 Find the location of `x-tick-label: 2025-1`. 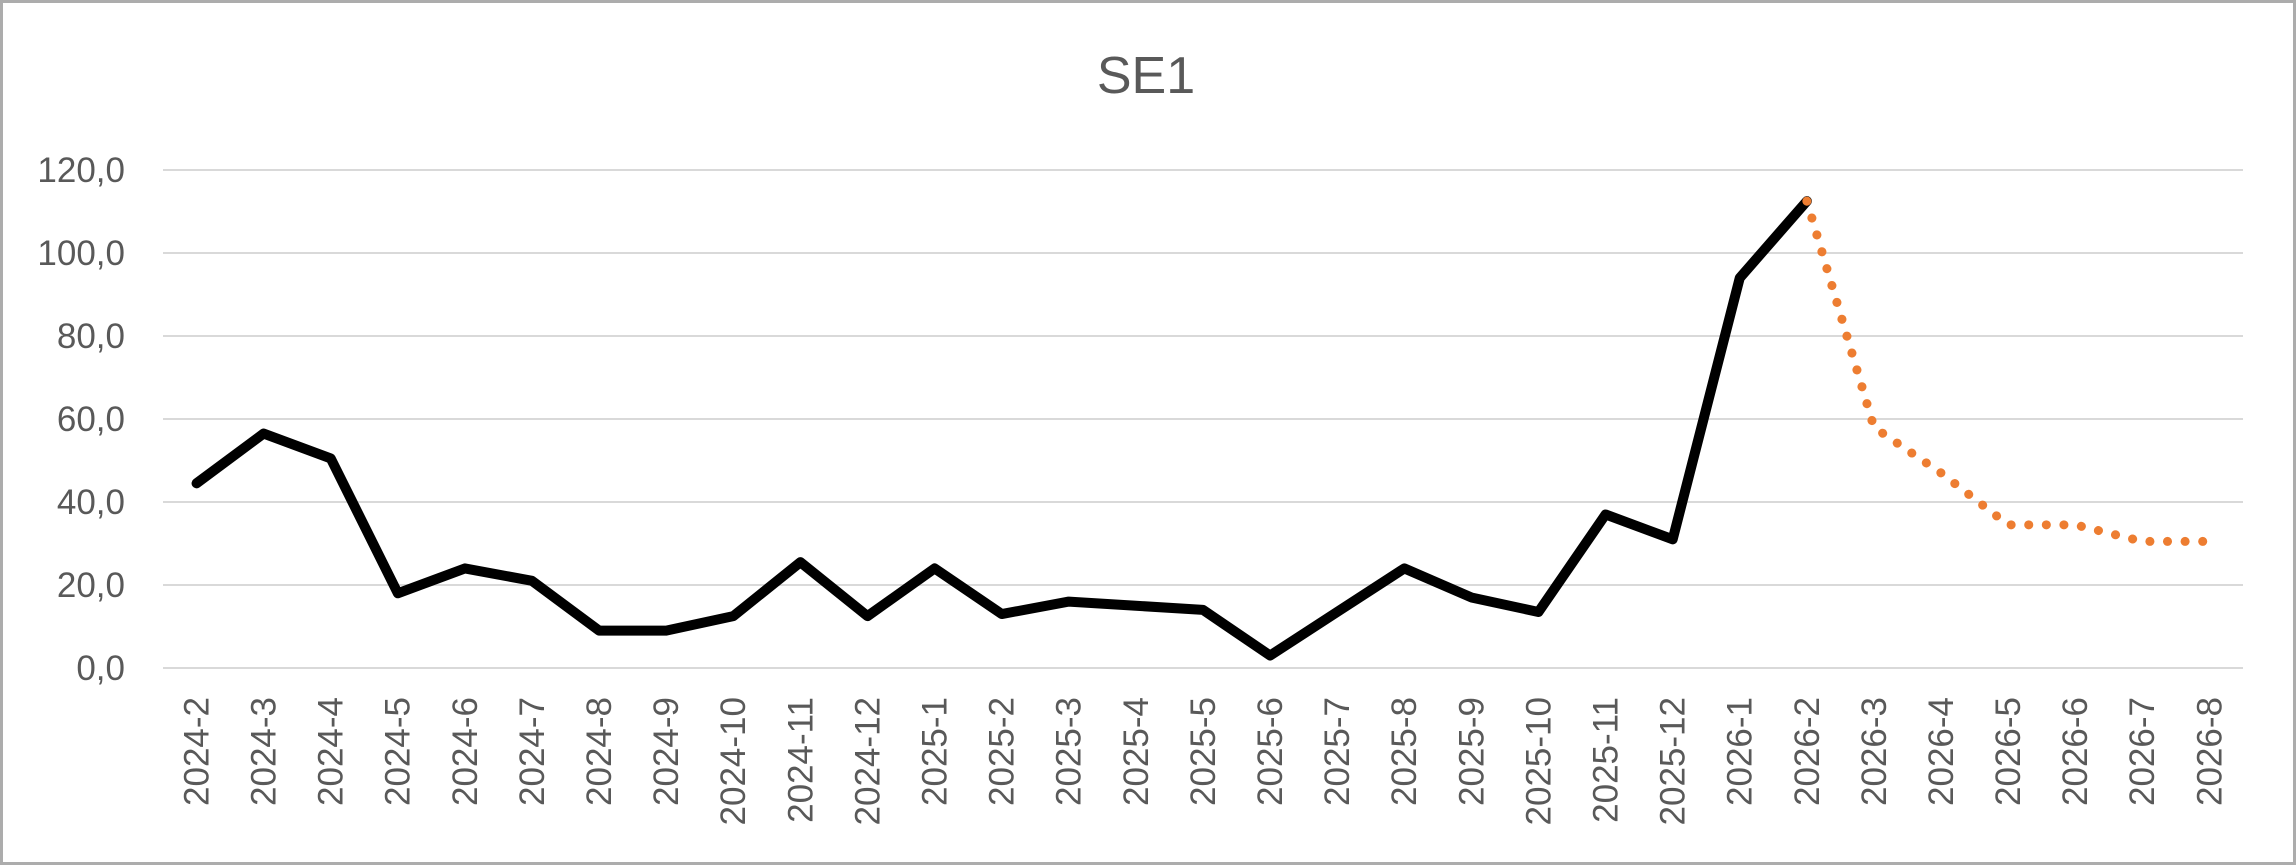

x-tick-label: 2025-1 is located at coordinates (935, 751).